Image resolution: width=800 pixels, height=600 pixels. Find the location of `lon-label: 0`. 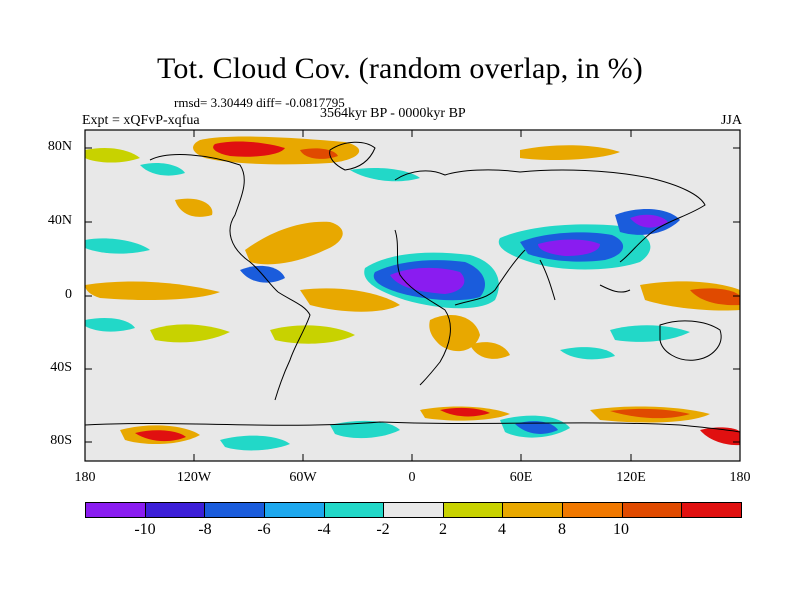

lon-label: 0 is located at coordinates (412, 477).